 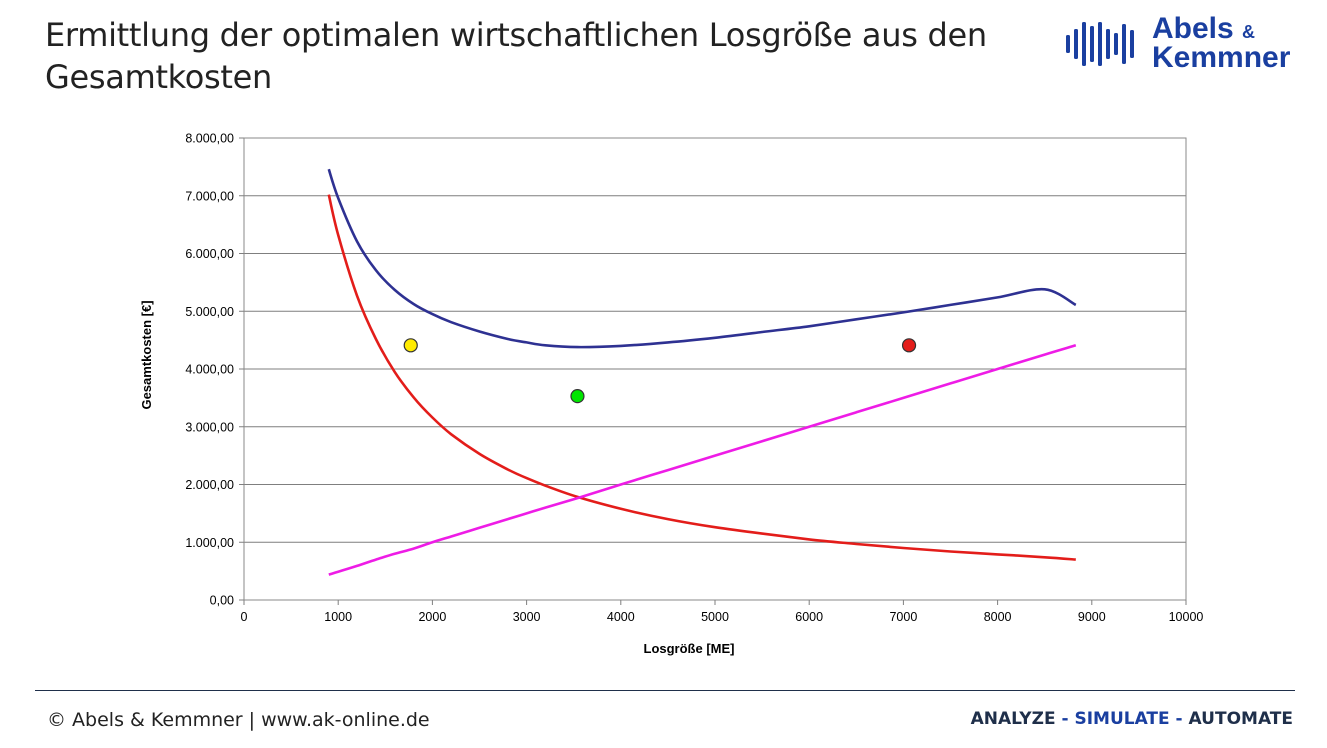 What do you see at coordinates (1179, 719) in the screenshot?
I see `tagline-part-4: -` at bounding box center [1179, 719].